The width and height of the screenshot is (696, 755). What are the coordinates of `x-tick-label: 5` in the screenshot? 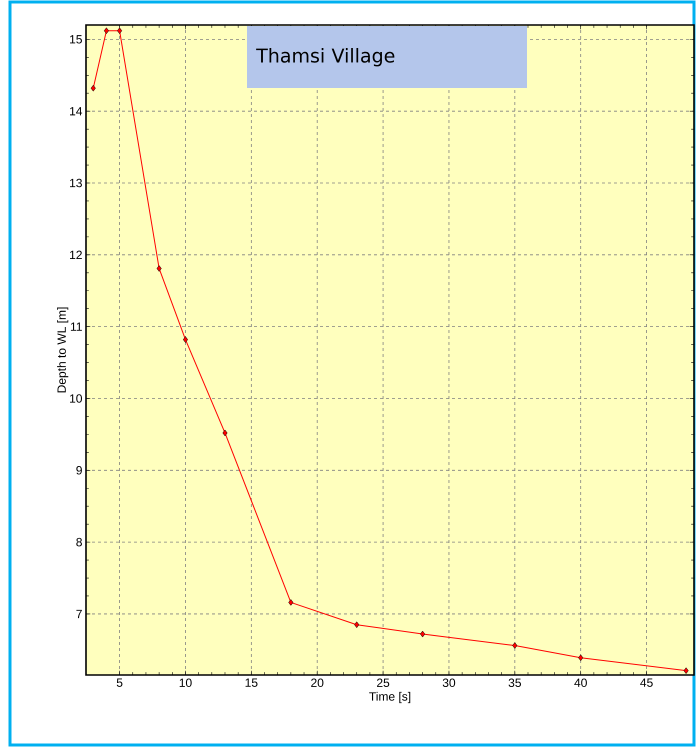 It's located at (119, 682).